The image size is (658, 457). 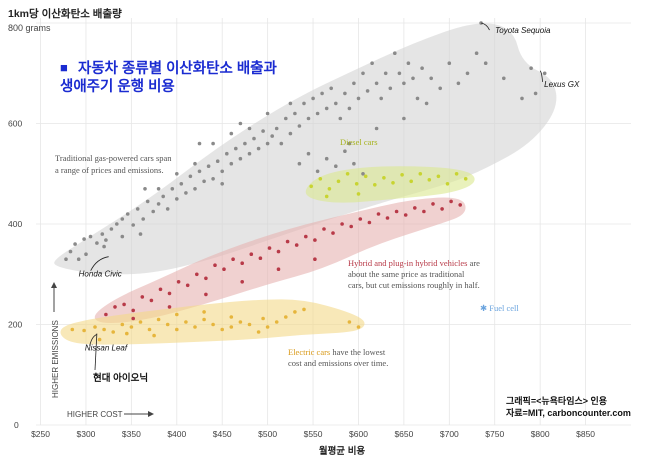 I want to click on graphic-credit: 그래픽=<뉴욕타임스> 인용, so click(x=556, y=400).